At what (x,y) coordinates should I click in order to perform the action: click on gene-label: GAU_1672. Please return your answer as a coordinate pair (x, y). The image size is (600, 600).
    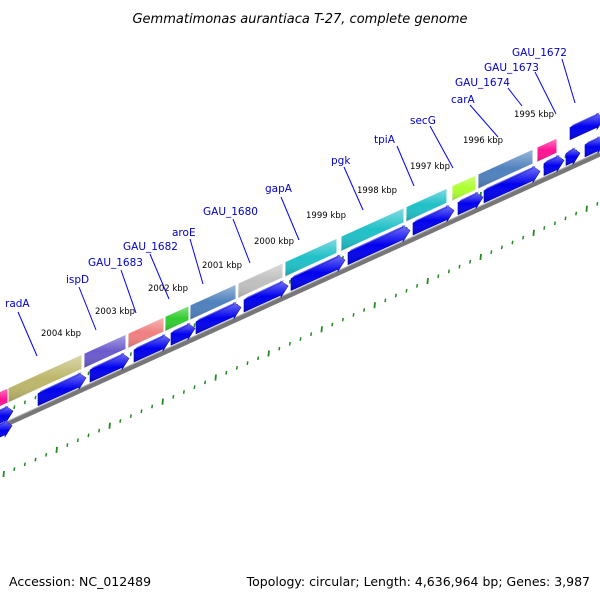
    Looking at the image, I should click on (539, 53).